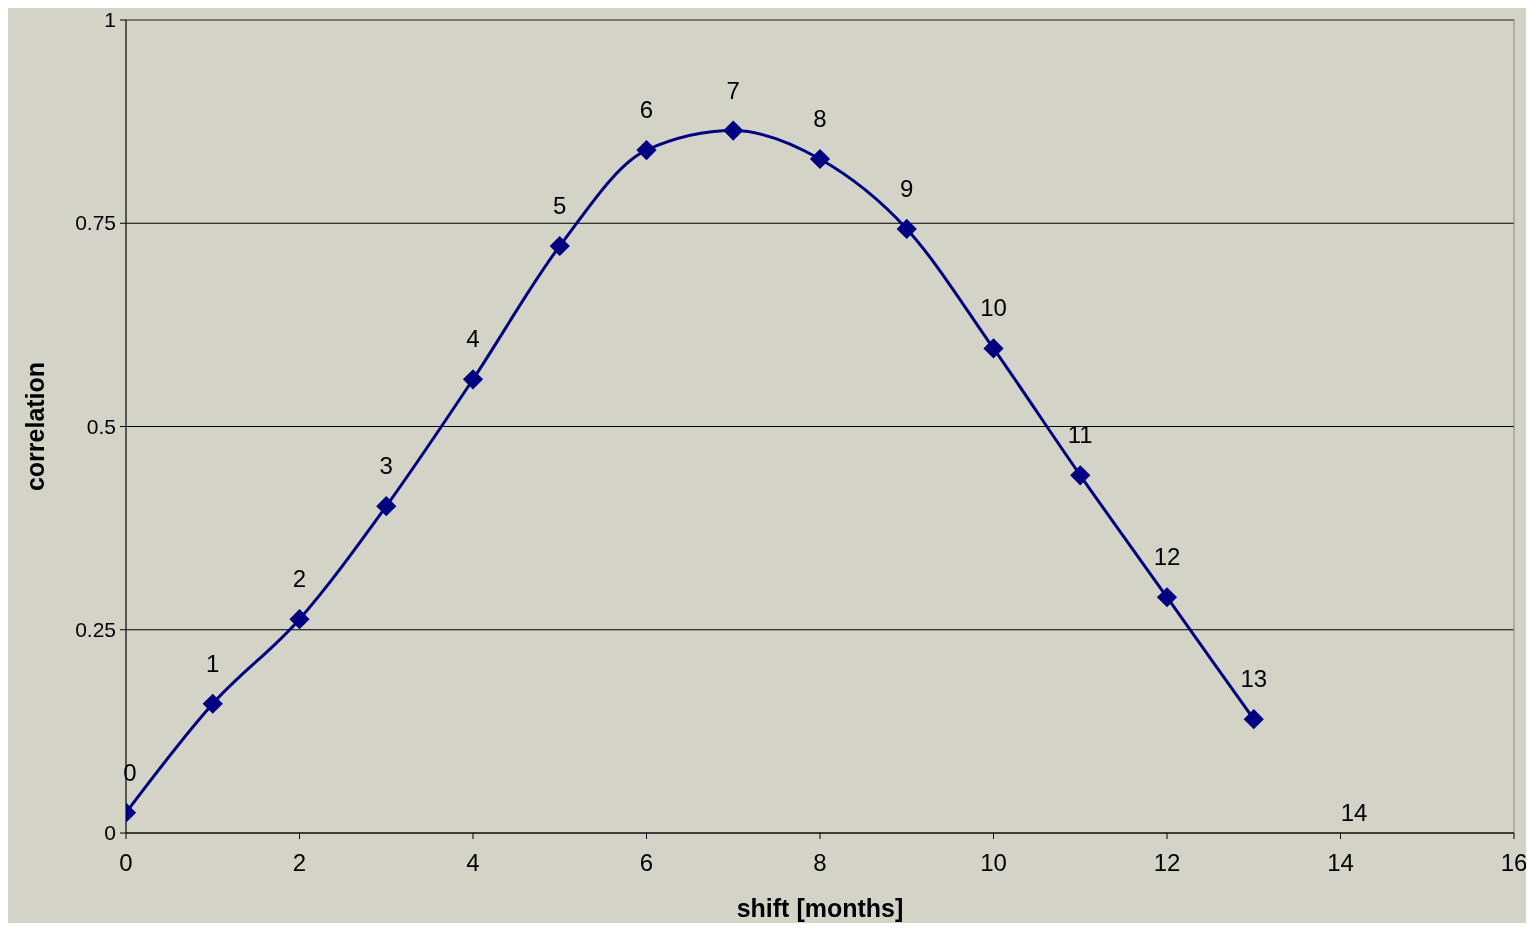 This screenshot has width=1534, height=931. I want to click on annotation: 6, so click(646, 110).